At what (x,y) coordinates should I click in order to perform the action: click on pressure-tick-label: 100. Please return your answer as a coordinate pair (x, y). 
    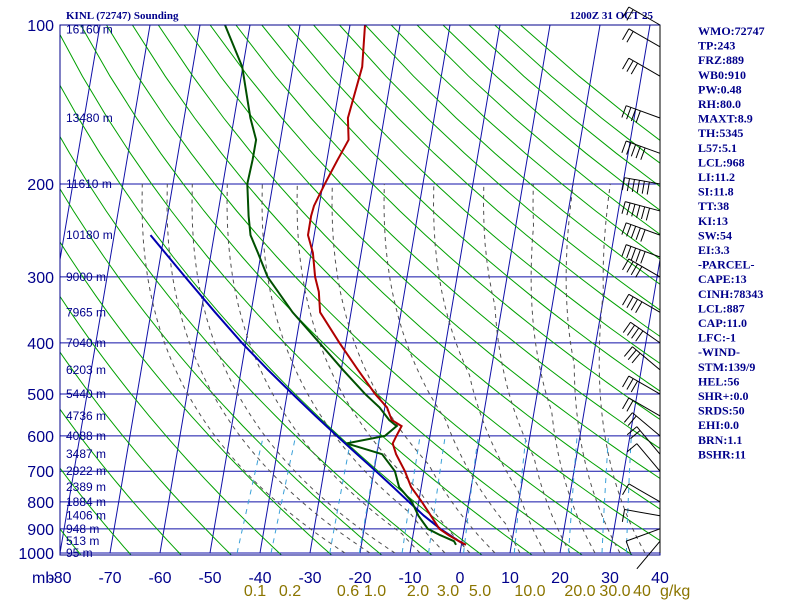
    Looking at the image, I should click on (40, 26).